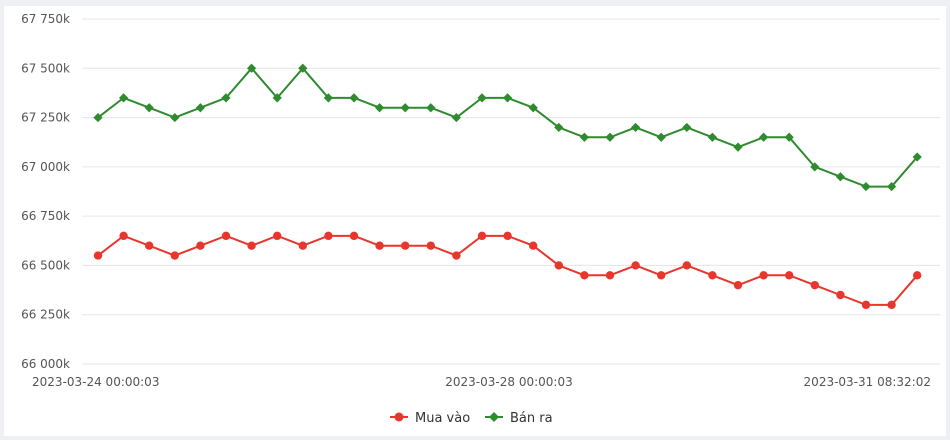  I want to click on x-tick-label: 2023-03-28 00:00:03, so click(508, 382).